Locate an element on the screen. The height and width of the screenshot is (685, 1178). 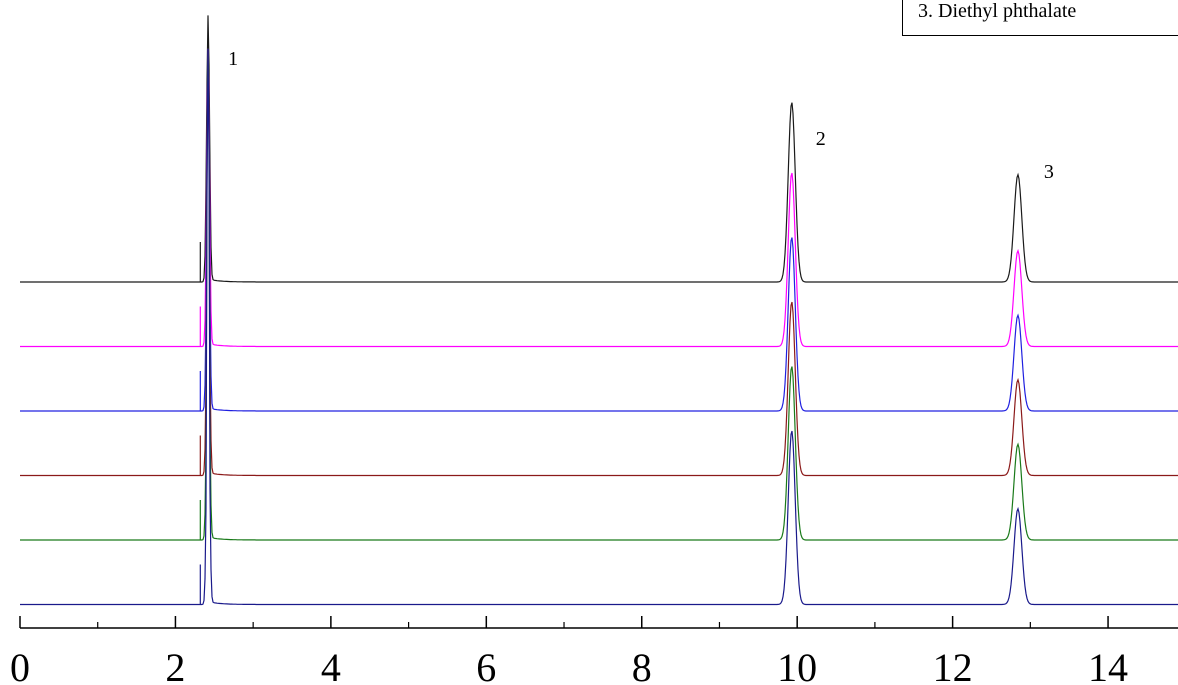
peak-label: 2 is located at coordinates (821, 139).